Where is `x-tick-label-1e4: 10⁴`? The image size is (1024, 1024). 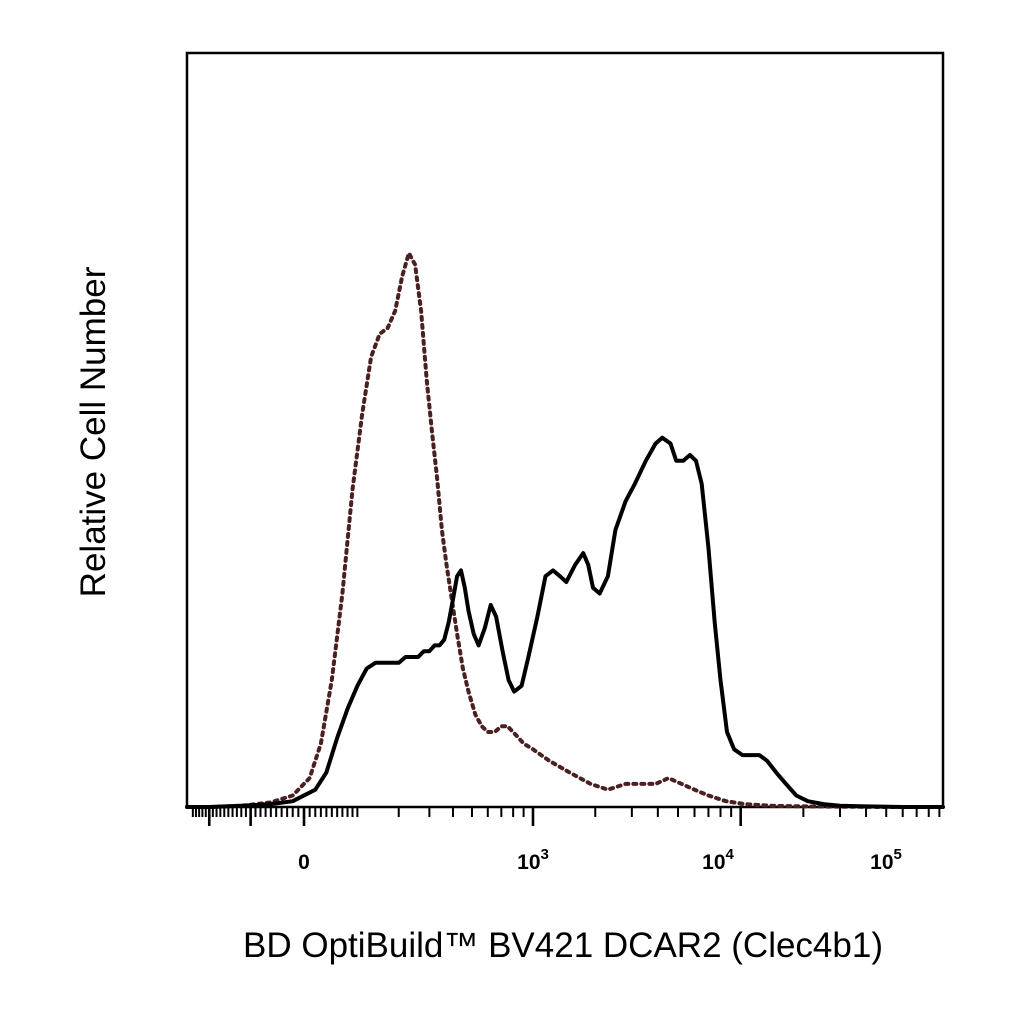
x-tick-label-1e4: 10⁴ is located at coordinates (718, 860).